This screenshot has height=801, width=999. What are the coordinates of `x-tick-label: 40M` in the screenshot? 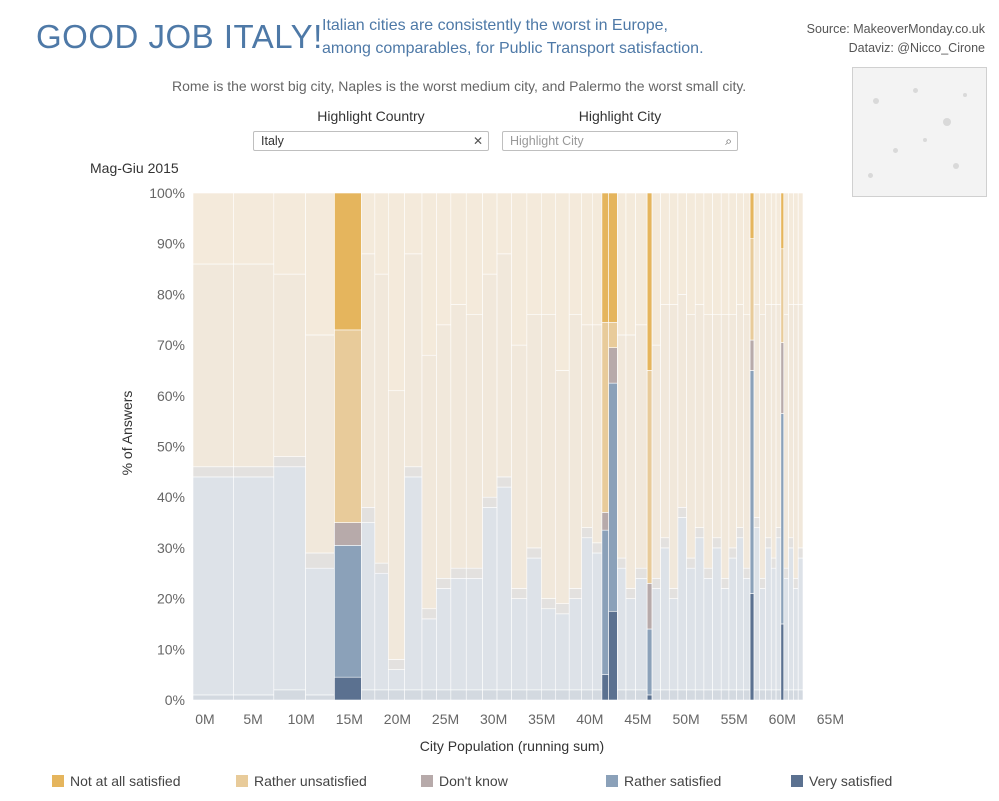 It's located at (589, 719).